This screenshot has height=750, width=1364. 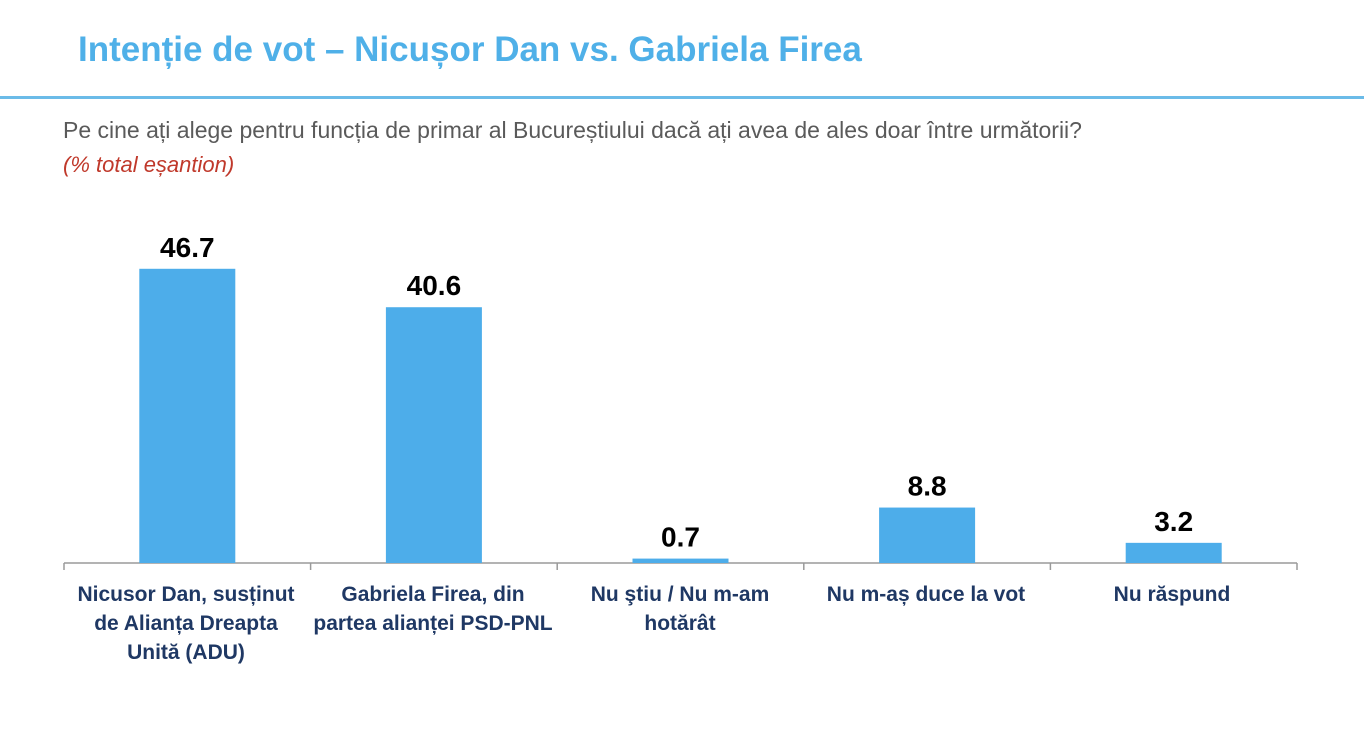 What do you see at coordinates (927, 486) in the screenshot?
I see `data-label-3: 8.8` at bounding box center [927, 486].